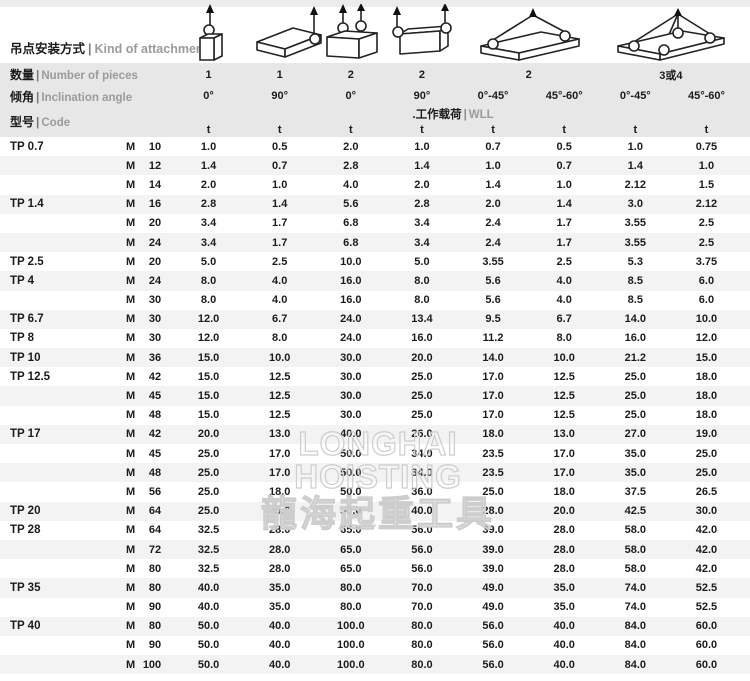  What do you see at coordinates (208, 626) in the screenshot?
I see `wll-value: 50.0` at bounding box center [208, 626].